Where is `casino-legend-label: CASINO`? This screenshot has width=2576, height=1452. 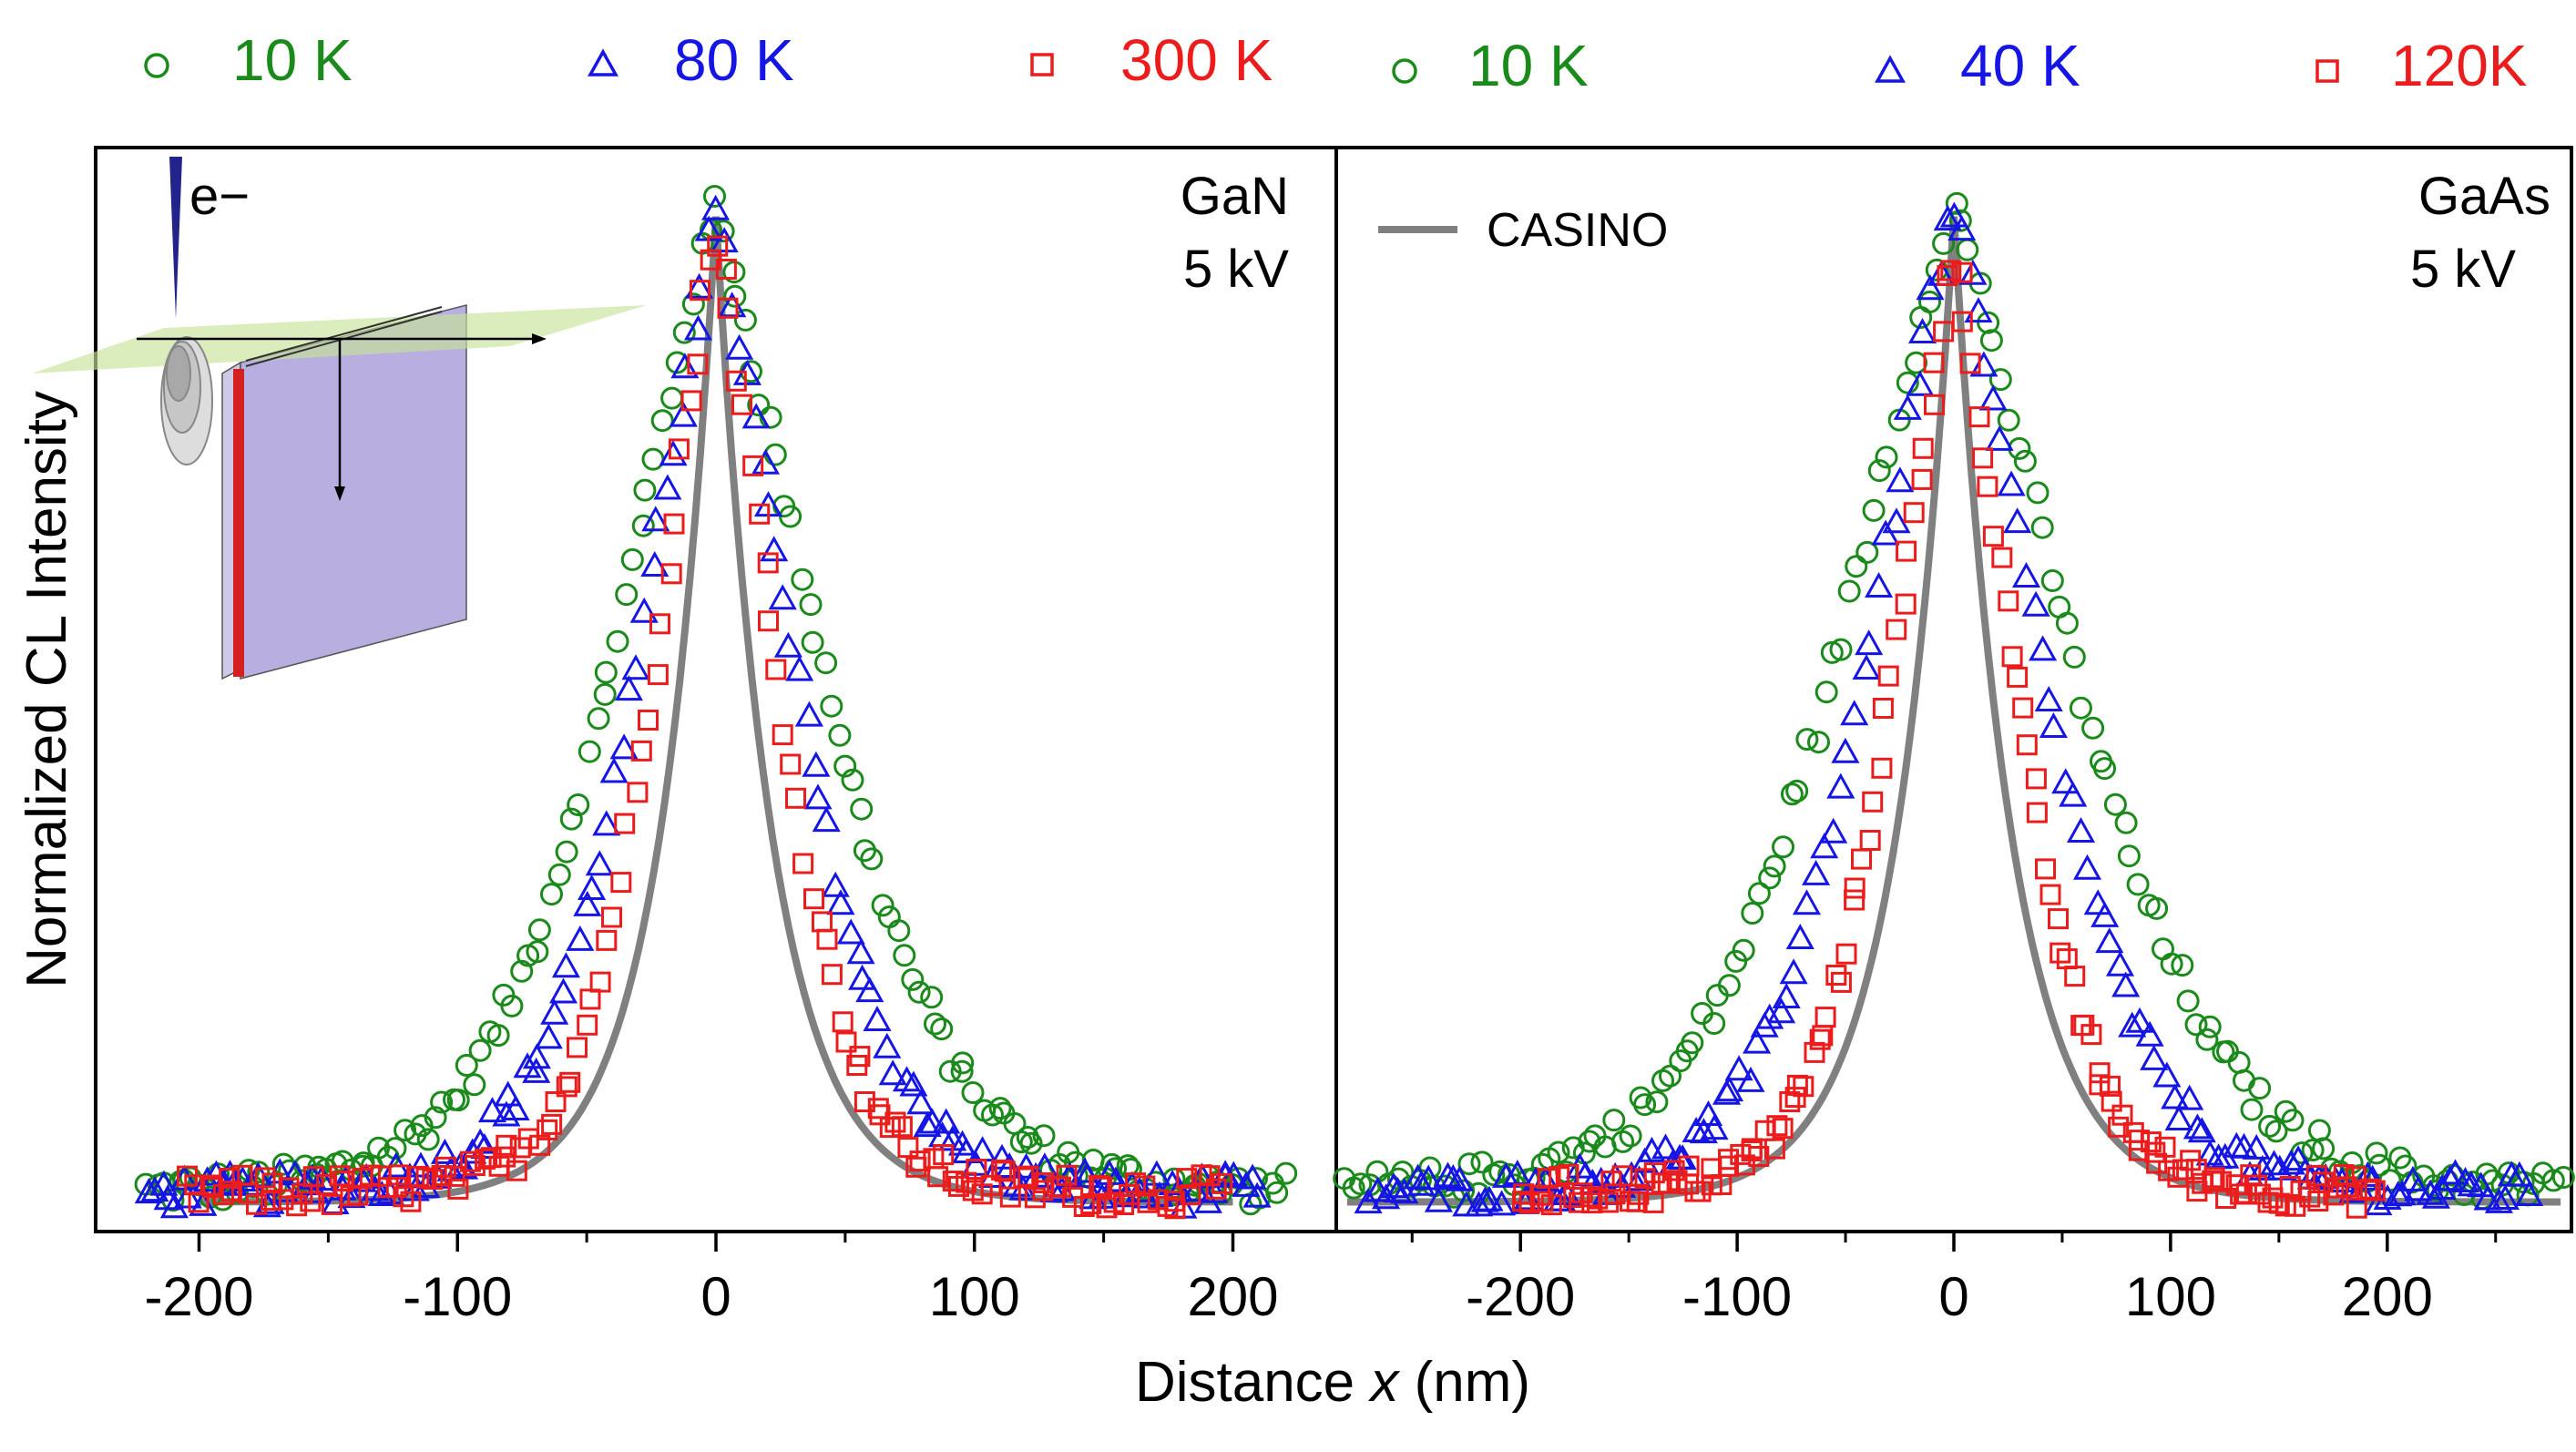
casino-legend-label: CASINO is located at coordinates (1577, 230).